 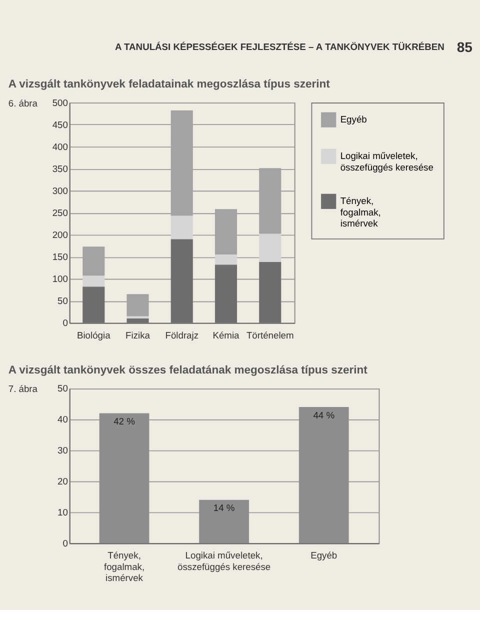 What do you see at coordinates (63, 419) in the screenshot?
I see `y-tick-label: 40` at bounding box center [63, 419].